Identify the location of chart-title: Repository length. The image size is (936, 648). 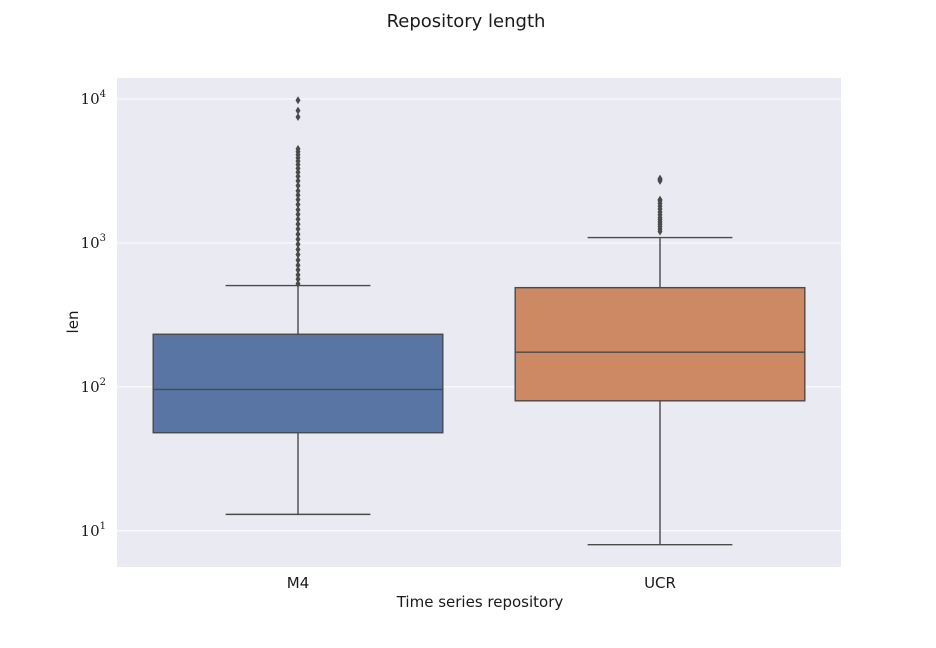
(466, 21).